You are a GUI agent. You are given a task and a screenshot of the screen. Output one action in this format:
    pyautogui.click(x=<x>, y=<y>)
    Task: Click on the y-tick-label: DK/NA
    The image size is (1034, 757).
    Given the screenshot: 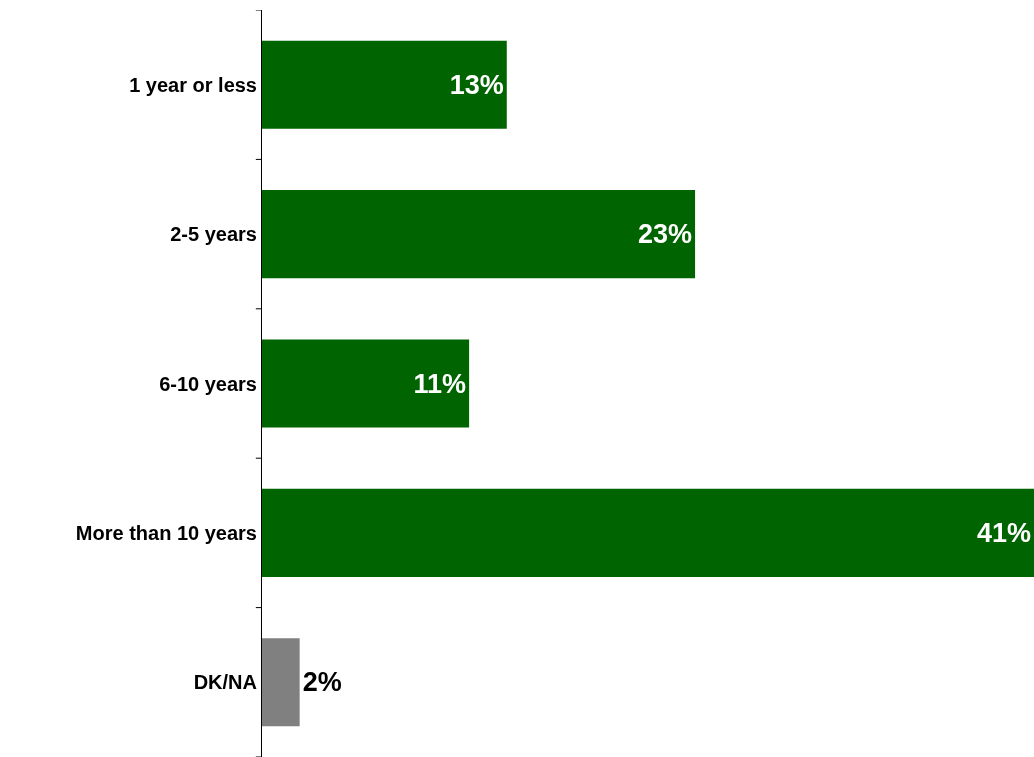 What is the action you would take?
    pyautogui.click(x=225, y=682)
    